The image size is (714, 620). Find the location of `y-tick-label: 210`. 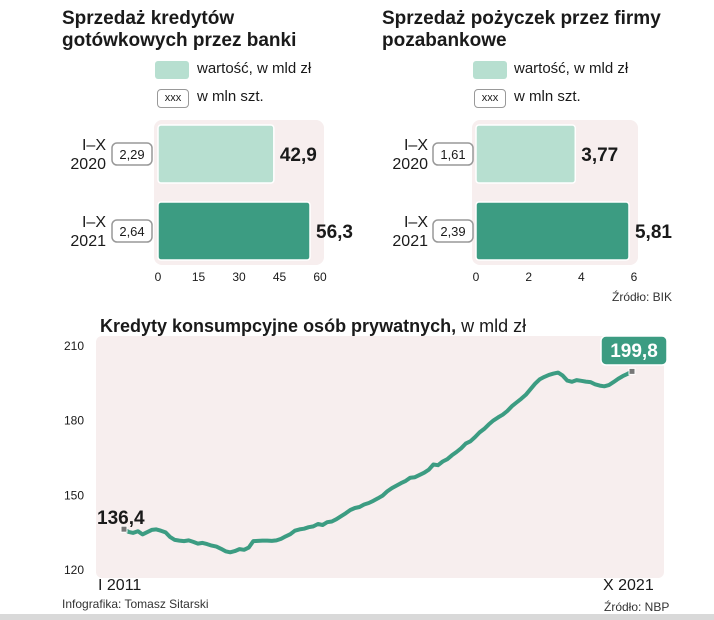

y-tick-label: 210 is located at coordinates (74, 346).